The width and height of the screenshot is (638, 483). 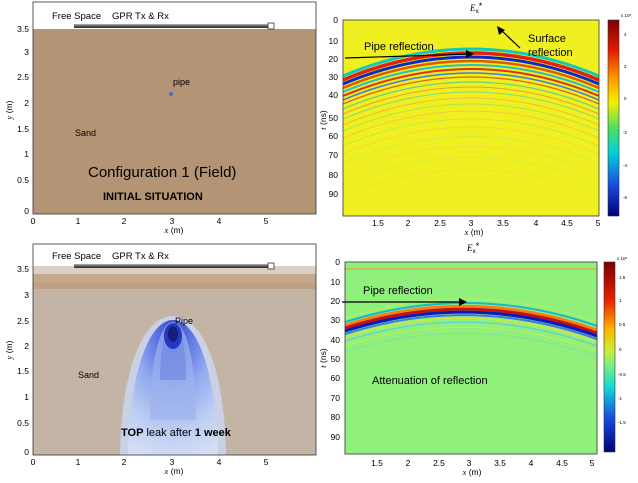 I want to click on colorbar-tick: -1.5, so click(x=622, y=422).